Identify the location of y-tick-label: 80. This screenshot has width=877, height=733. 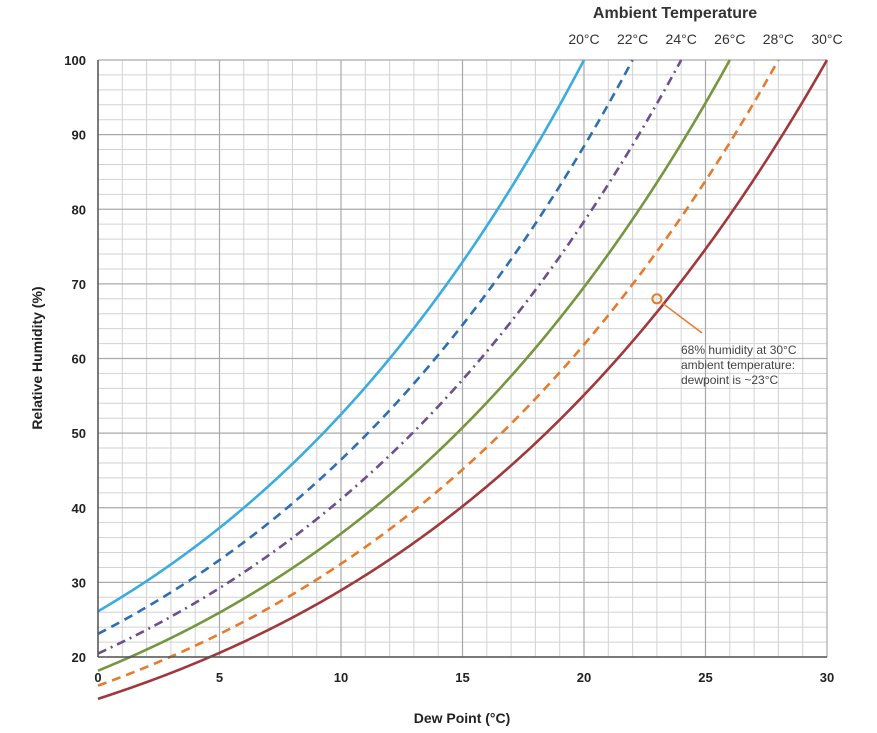
(79, 209).